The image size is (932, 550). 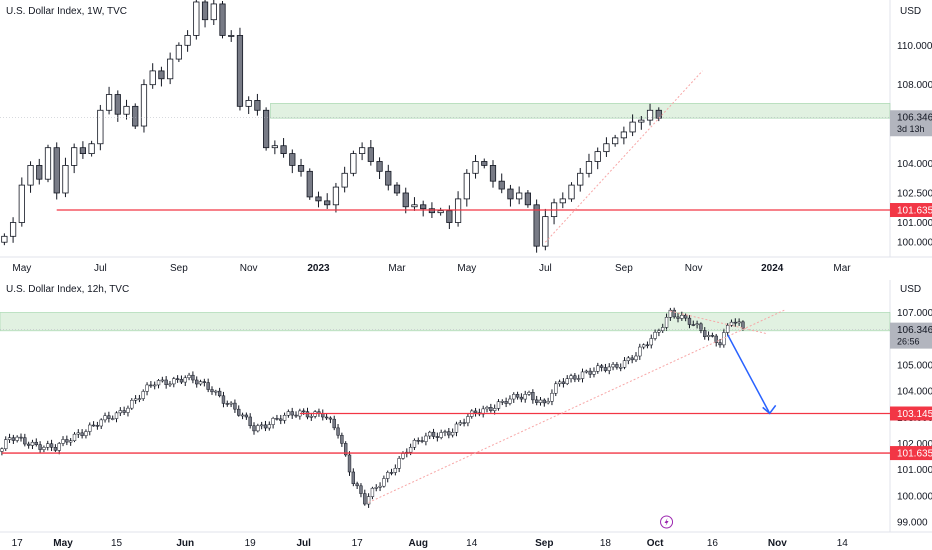 I want to click on x-tick-label: Jul, so click(x=545, y=268).